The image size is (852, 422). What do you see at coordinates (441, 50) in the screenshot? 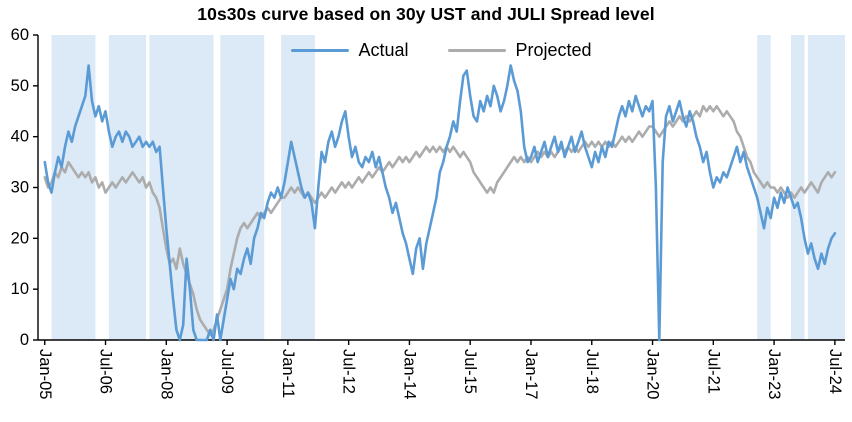
I see `chart-legend: Actual Projected` at bounding box center [441, 50].